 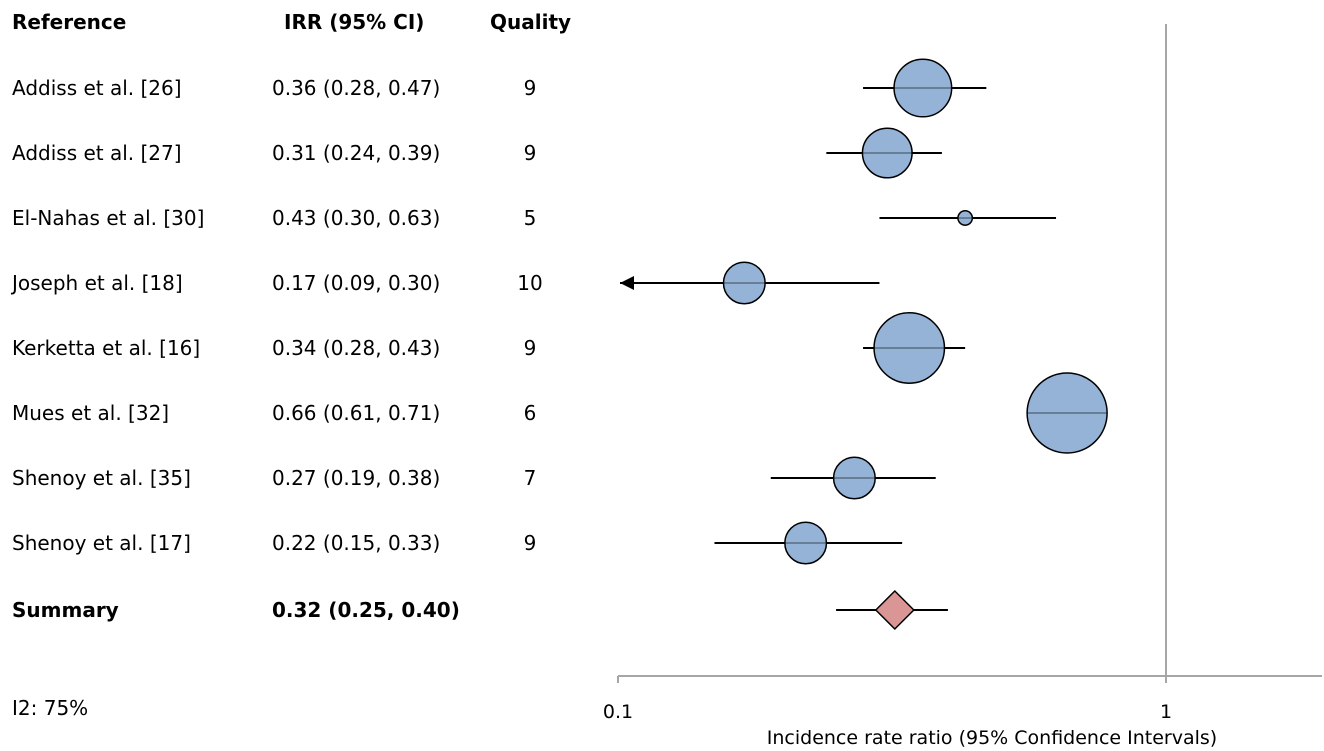 What do you see at coordinates (356, 218) in the screenshot?
I see `study-irr: 0.43 (0.30, 0.63)` at bounding box center [356, 218].